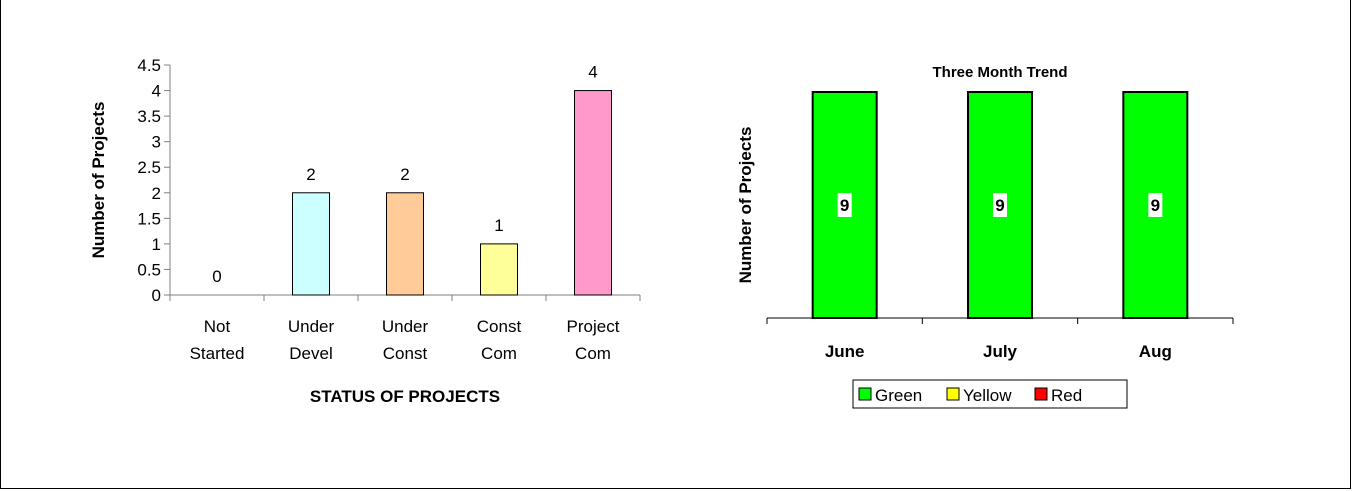 The width and height of the screenshot is (1353, 491). I want to click on status-y-tick-label: 1, so click(156, 244).